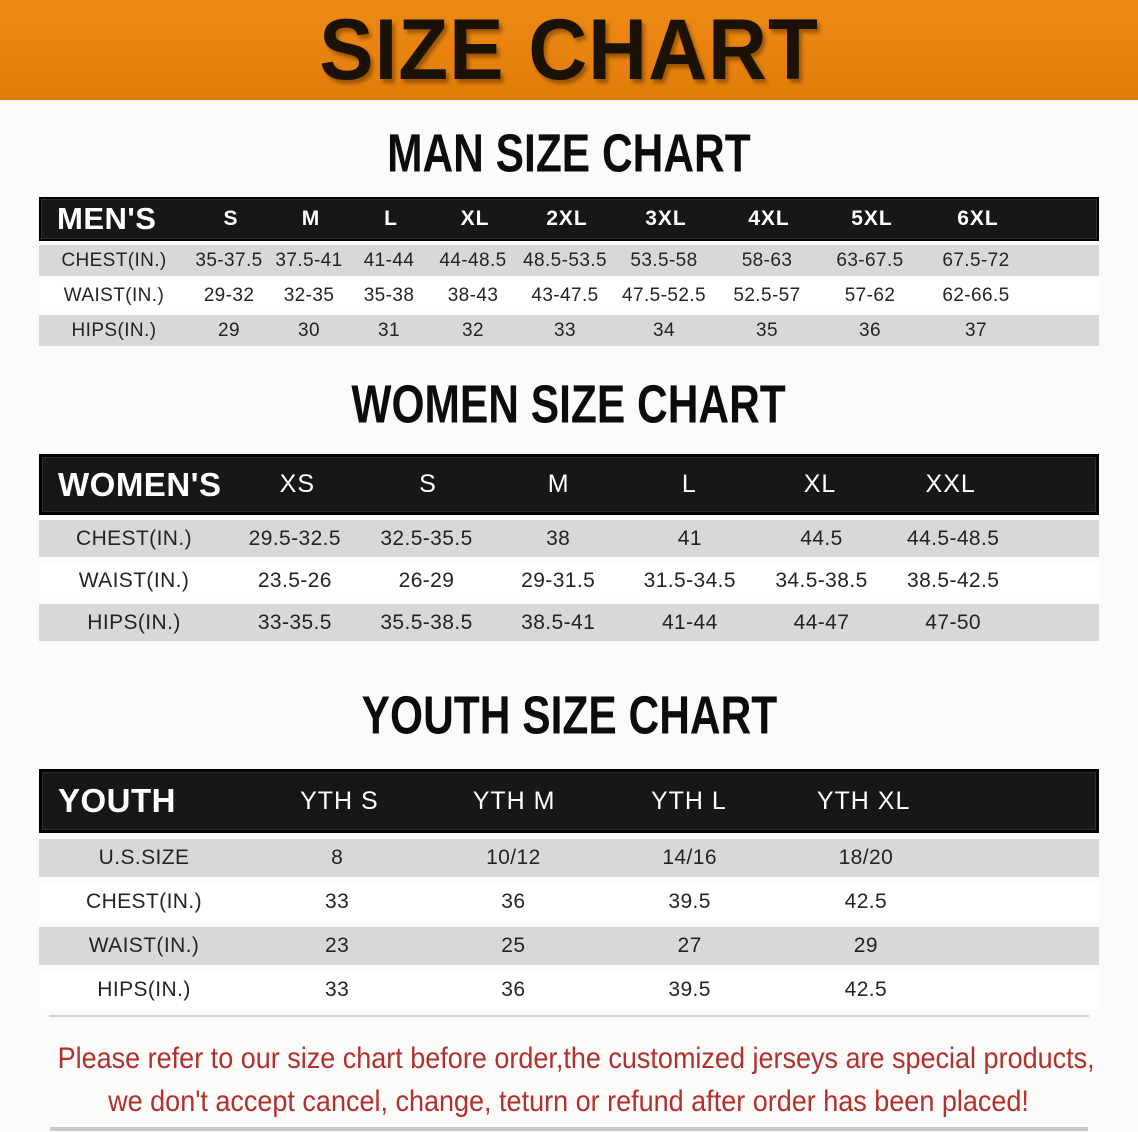  What do you see at coordinates (558, 538) in the screenshot?
I see `table-cell: 38` at bounding box center [558, 538].